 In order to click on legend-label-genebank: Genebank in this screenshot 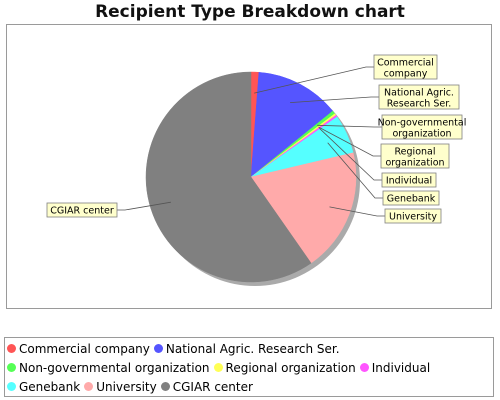, I will do `click(50, 387)`.